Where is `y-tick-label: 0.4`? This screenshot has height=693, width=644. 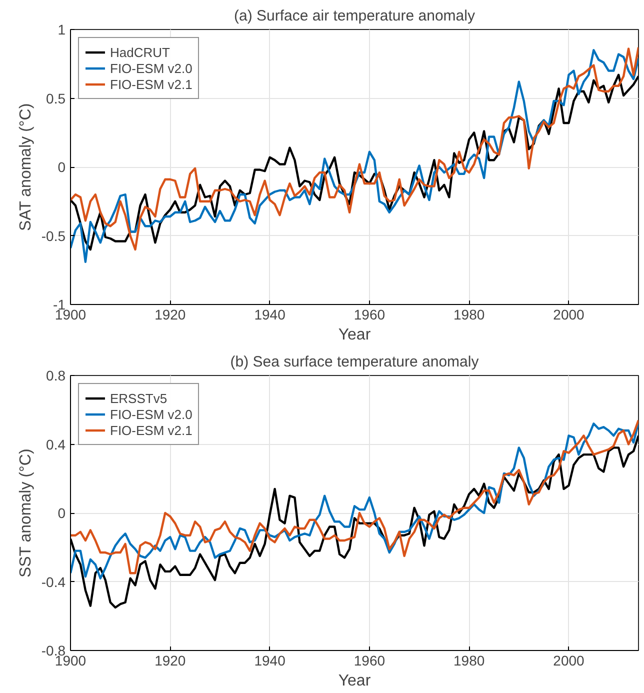 y-tick-label: 0.4 is located at coordinates (56, 444).